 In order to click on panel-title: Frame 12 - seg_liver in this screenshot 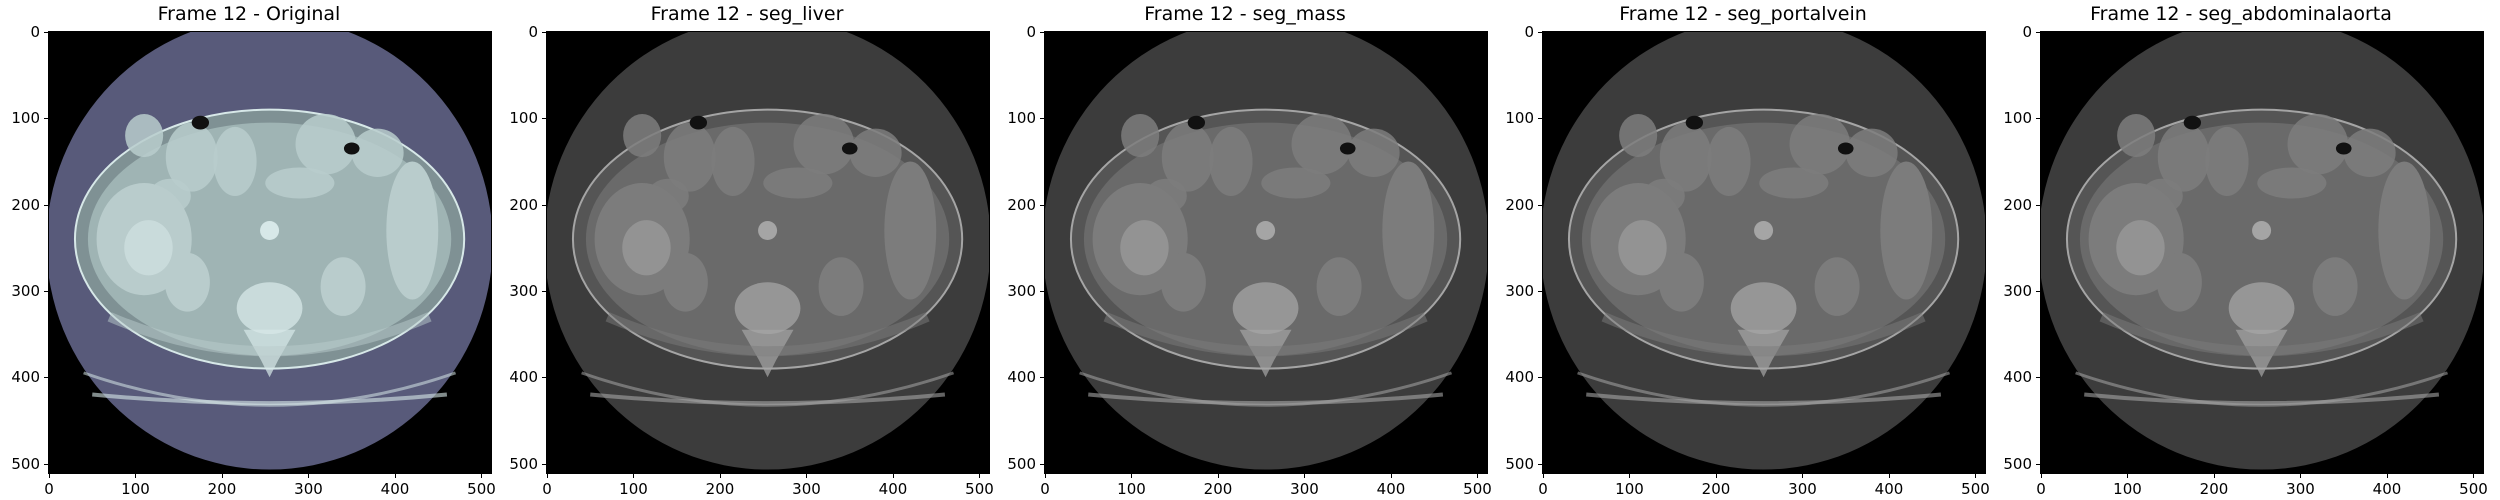, I will do `click(747, 14)`.